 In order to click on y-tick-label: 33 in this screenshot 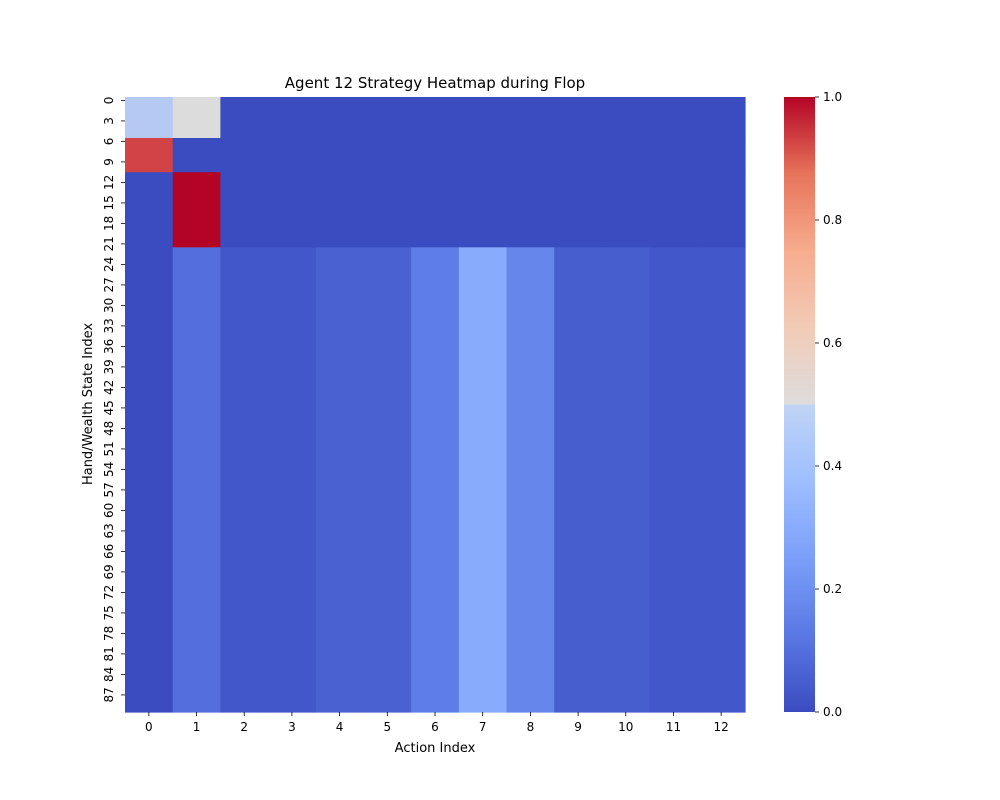, I will do `click(109, 325)`.